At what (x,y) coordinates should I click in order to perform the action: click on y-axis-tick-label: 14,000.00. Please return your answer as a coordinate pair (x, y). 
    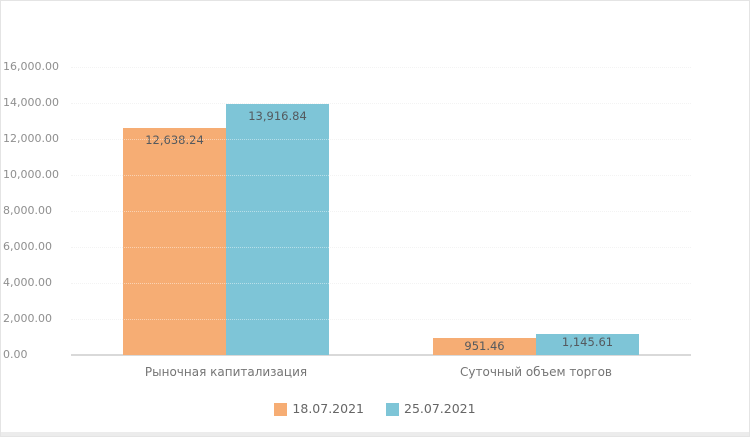
    Looking at the image, I should click on (31, 102).